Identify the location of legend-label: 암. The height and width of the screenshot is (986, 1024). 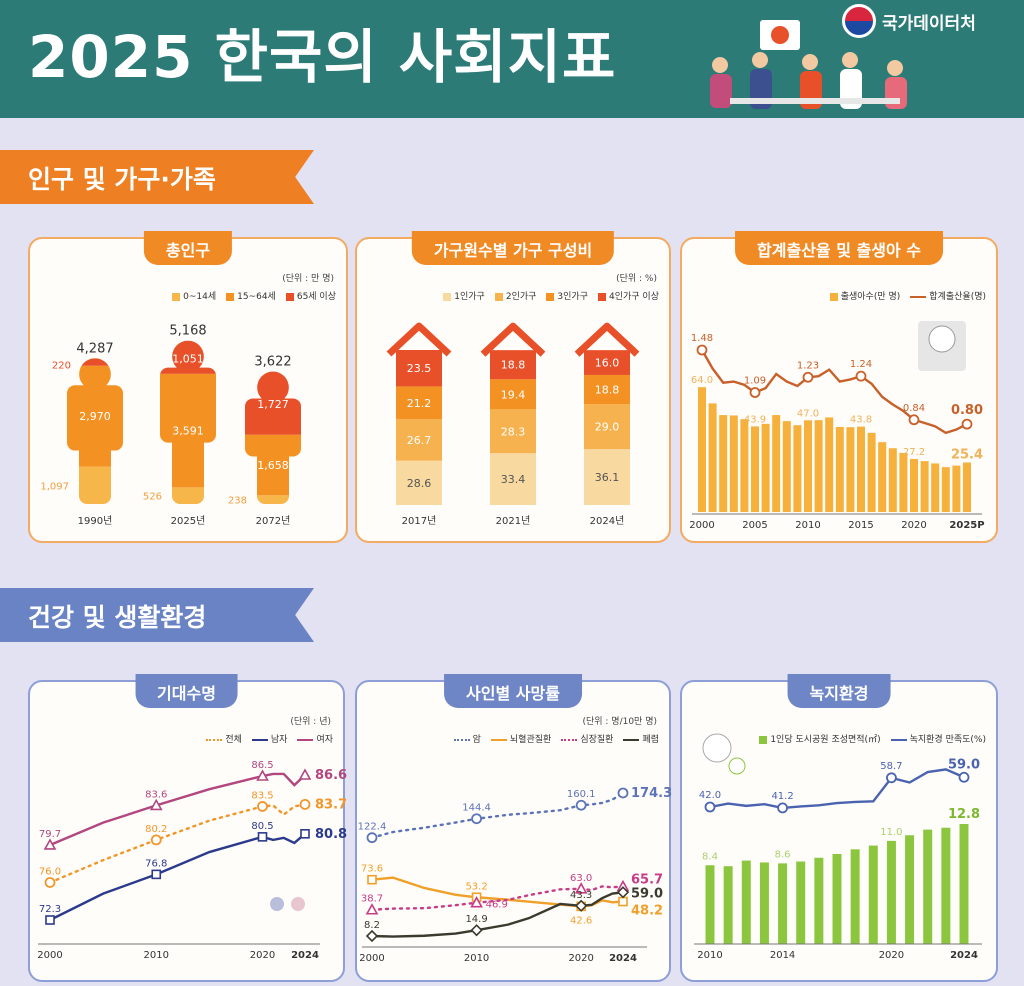
(476, 740).